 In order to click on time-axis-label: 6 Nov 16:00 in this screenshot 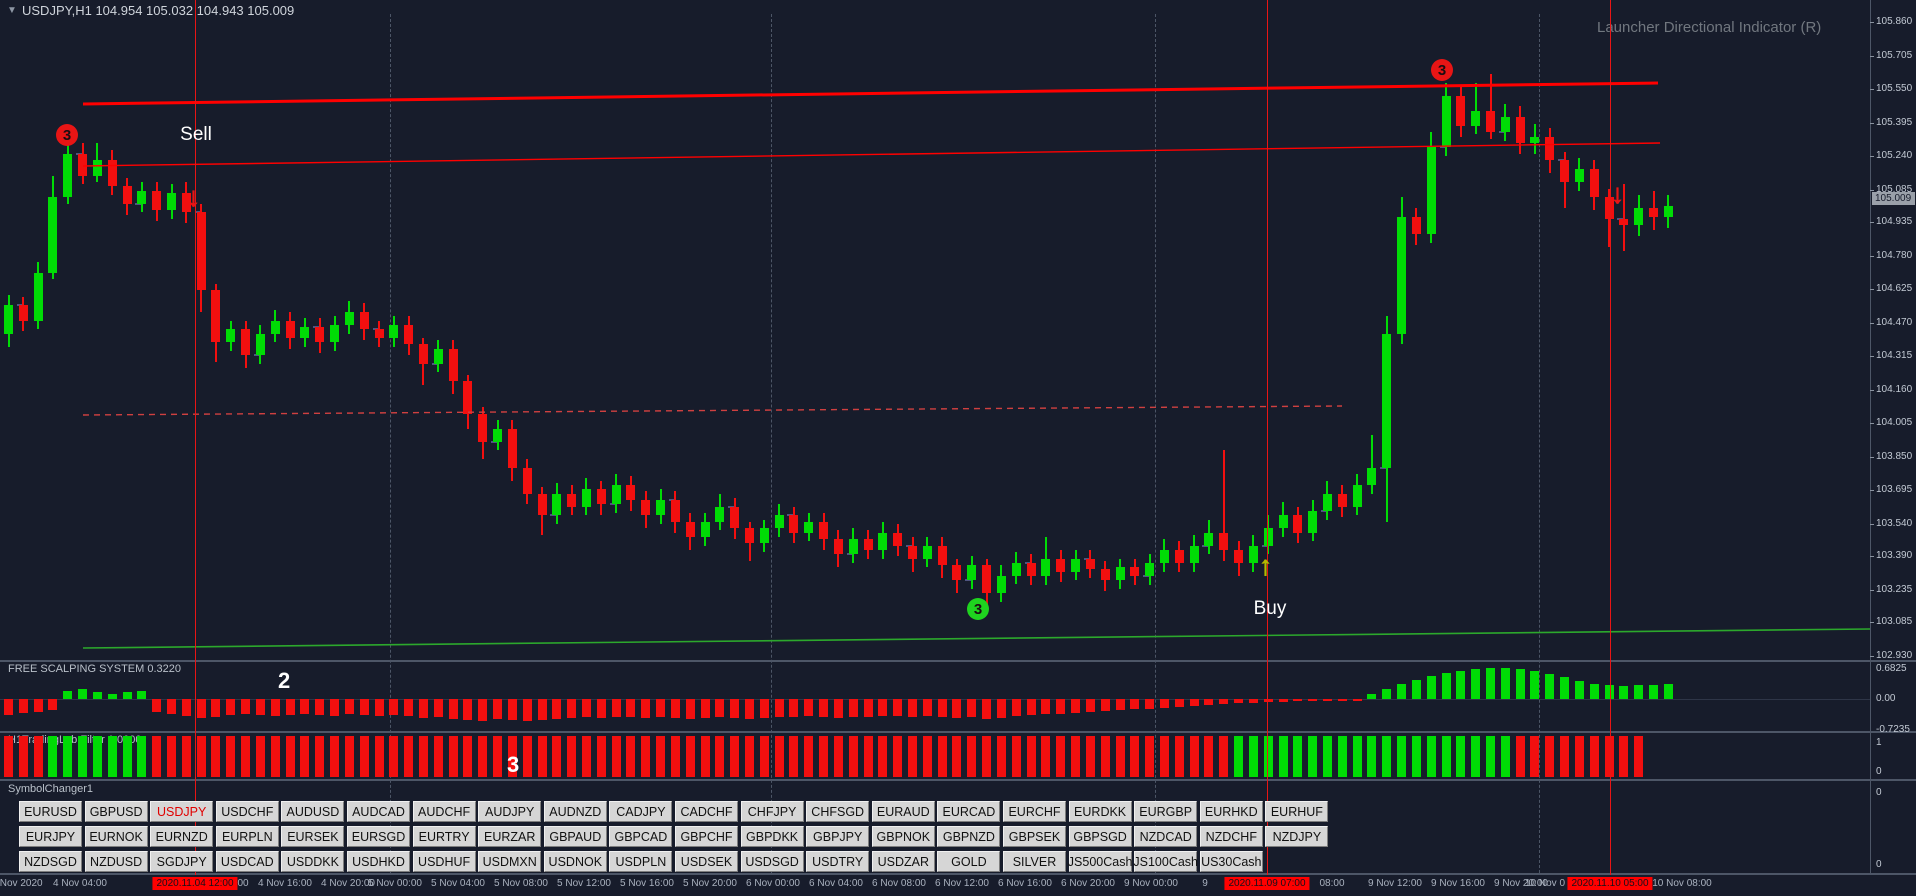, I will do `click(1025, 883)`.